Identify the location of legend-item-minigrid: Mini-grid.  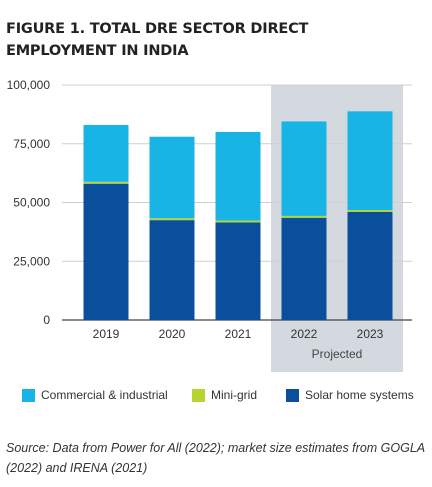
(224, 395).